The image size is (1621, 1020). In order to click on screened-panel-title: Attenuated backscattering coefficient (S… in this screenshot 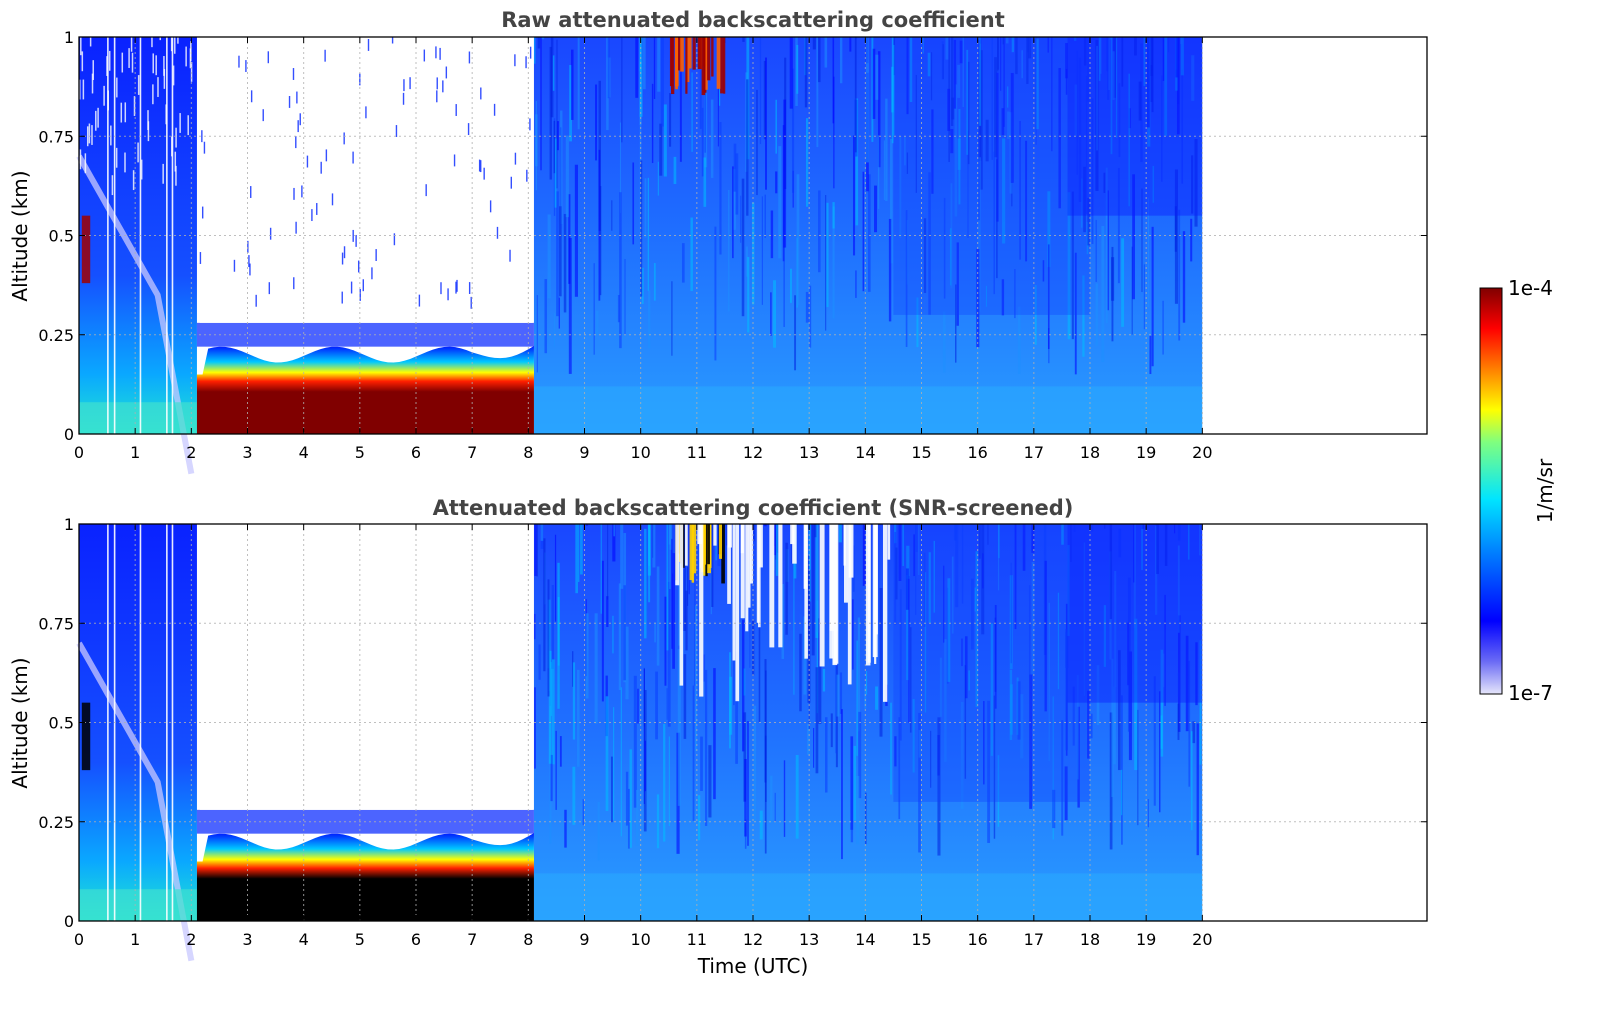, I will do `click(753, 508)`.